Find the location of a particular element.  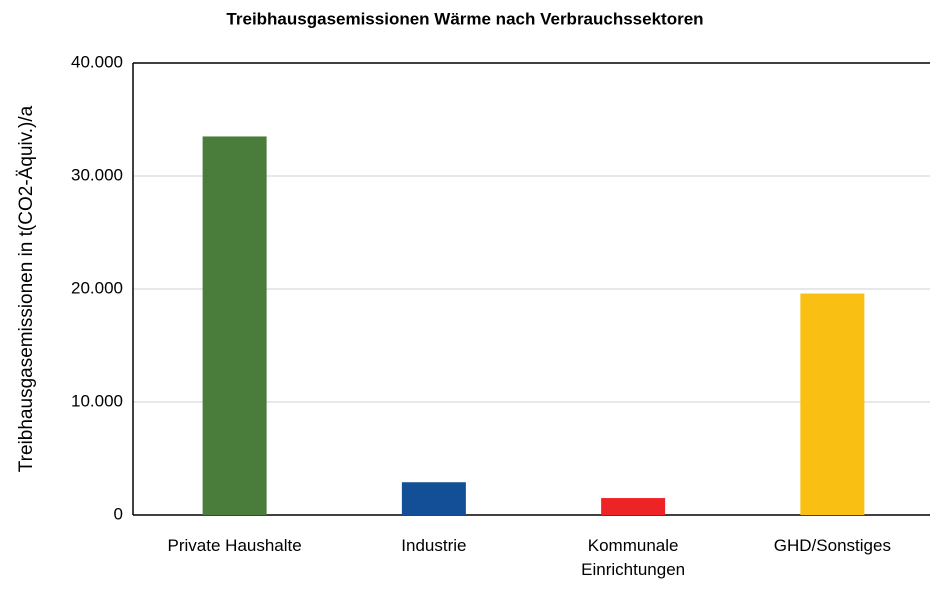

y-tick-label: 30.000 is located at coordinates (97, 174).